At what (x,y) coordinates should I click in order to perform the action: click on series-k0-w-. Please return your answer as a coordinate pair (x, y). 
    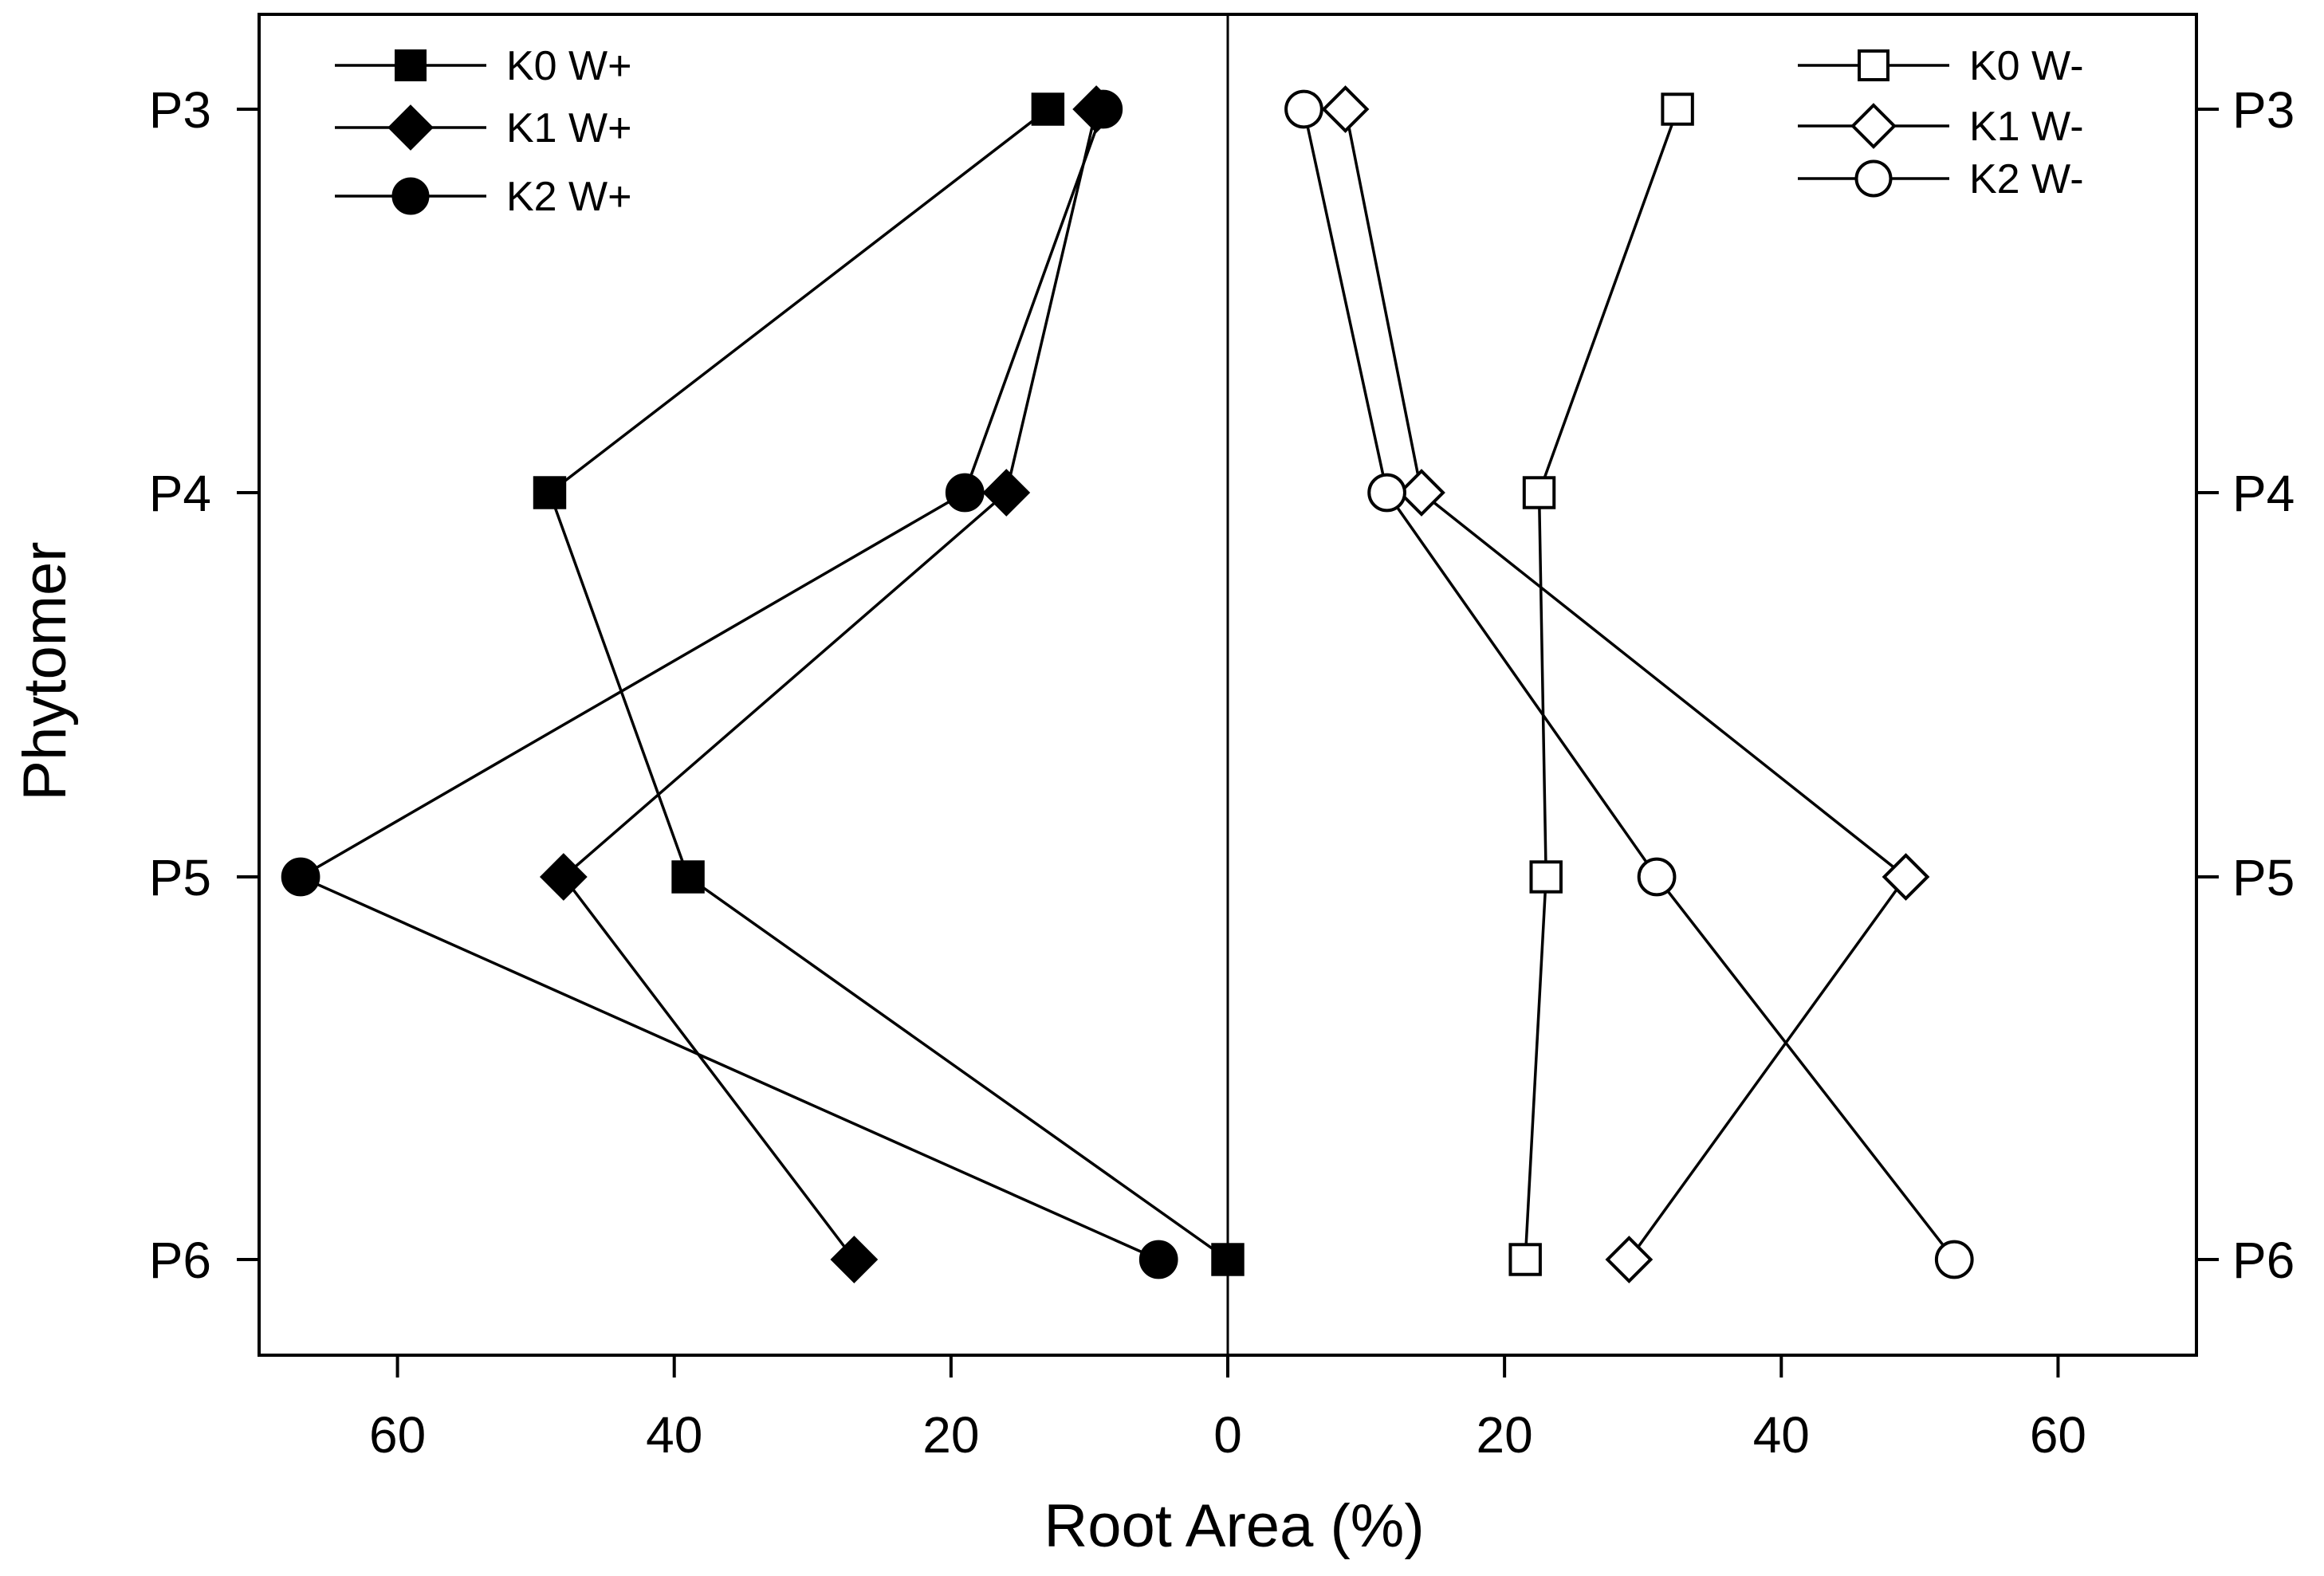
    Looking at the image, I should click on (1601, 684).